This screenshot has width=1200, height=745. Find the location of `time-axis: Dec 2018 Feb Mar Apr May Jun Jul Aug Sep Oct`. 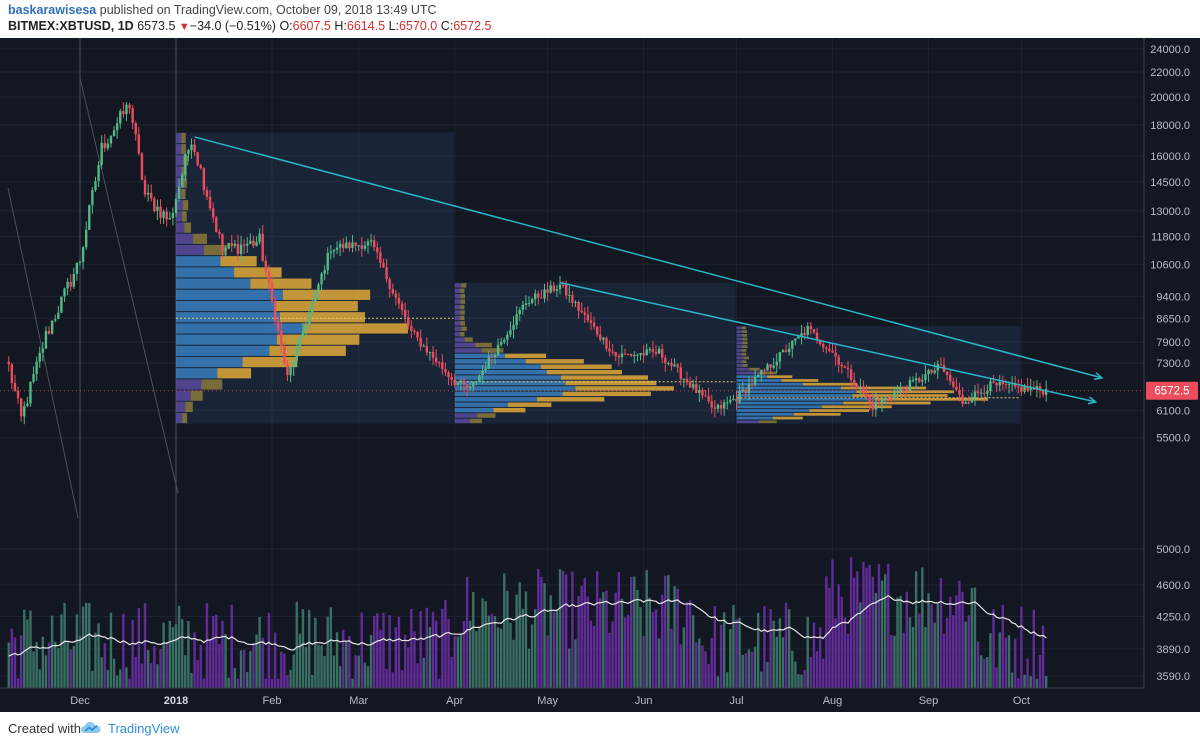

time-axis: Dec 2018 Feb Mar Apr May Jun Jul Aug Sep Oct is located at coordinates (572, 699).